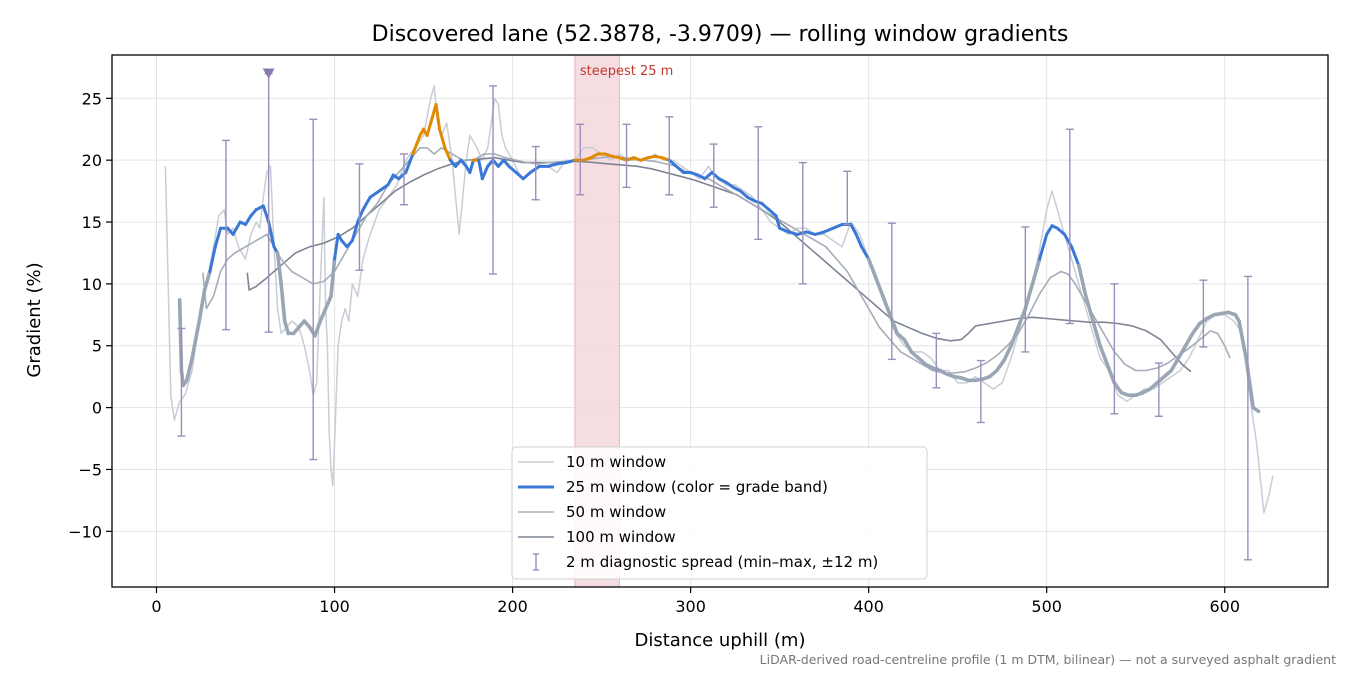 The width and height of the screenshot is (1350, 675). What do you see at coordinates (722, 562) in the screenshot?
I see `legend-label: 2 m diagnostic spread (min–max, ±12 m)` at bounding box center [722, 562].